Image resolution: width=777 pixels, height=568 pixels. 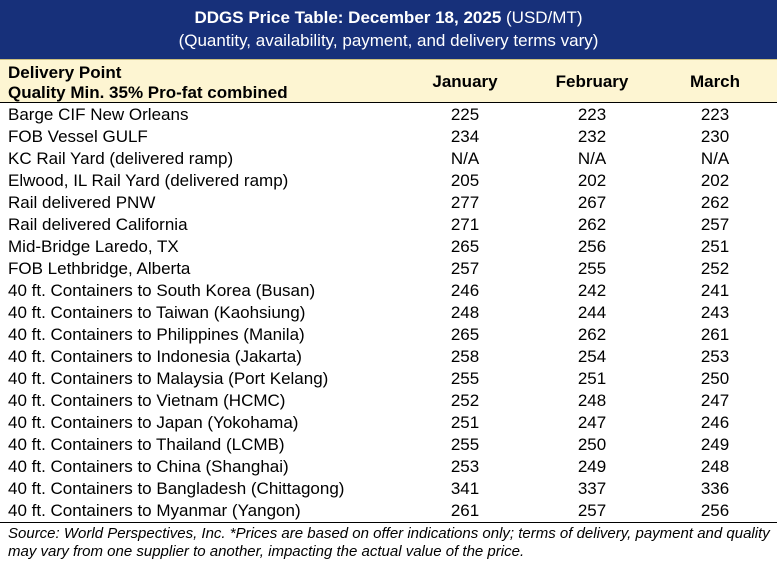 What do you see at coordinates (715, 202) in the screenshot?
I see `price-cell-march: 262` at bounding box center [715, 202].